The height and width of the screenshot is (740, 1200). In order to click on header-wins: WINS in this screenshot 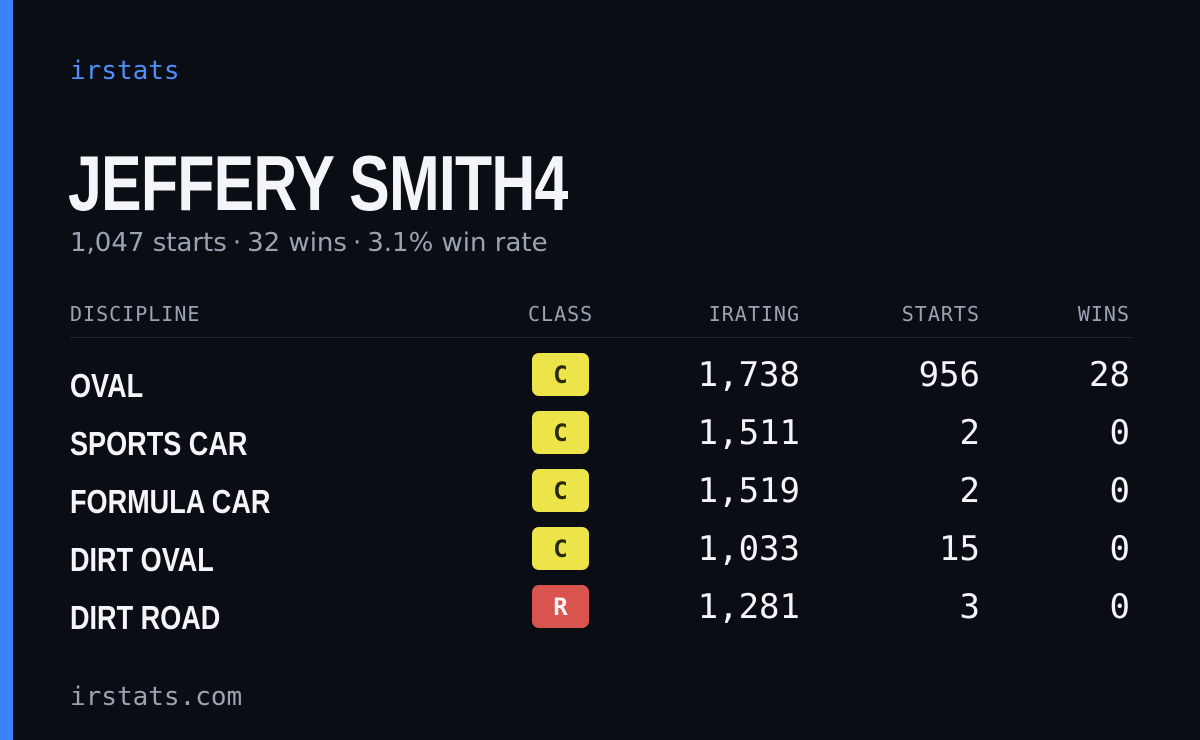, I will do `click(1103, 314)`.